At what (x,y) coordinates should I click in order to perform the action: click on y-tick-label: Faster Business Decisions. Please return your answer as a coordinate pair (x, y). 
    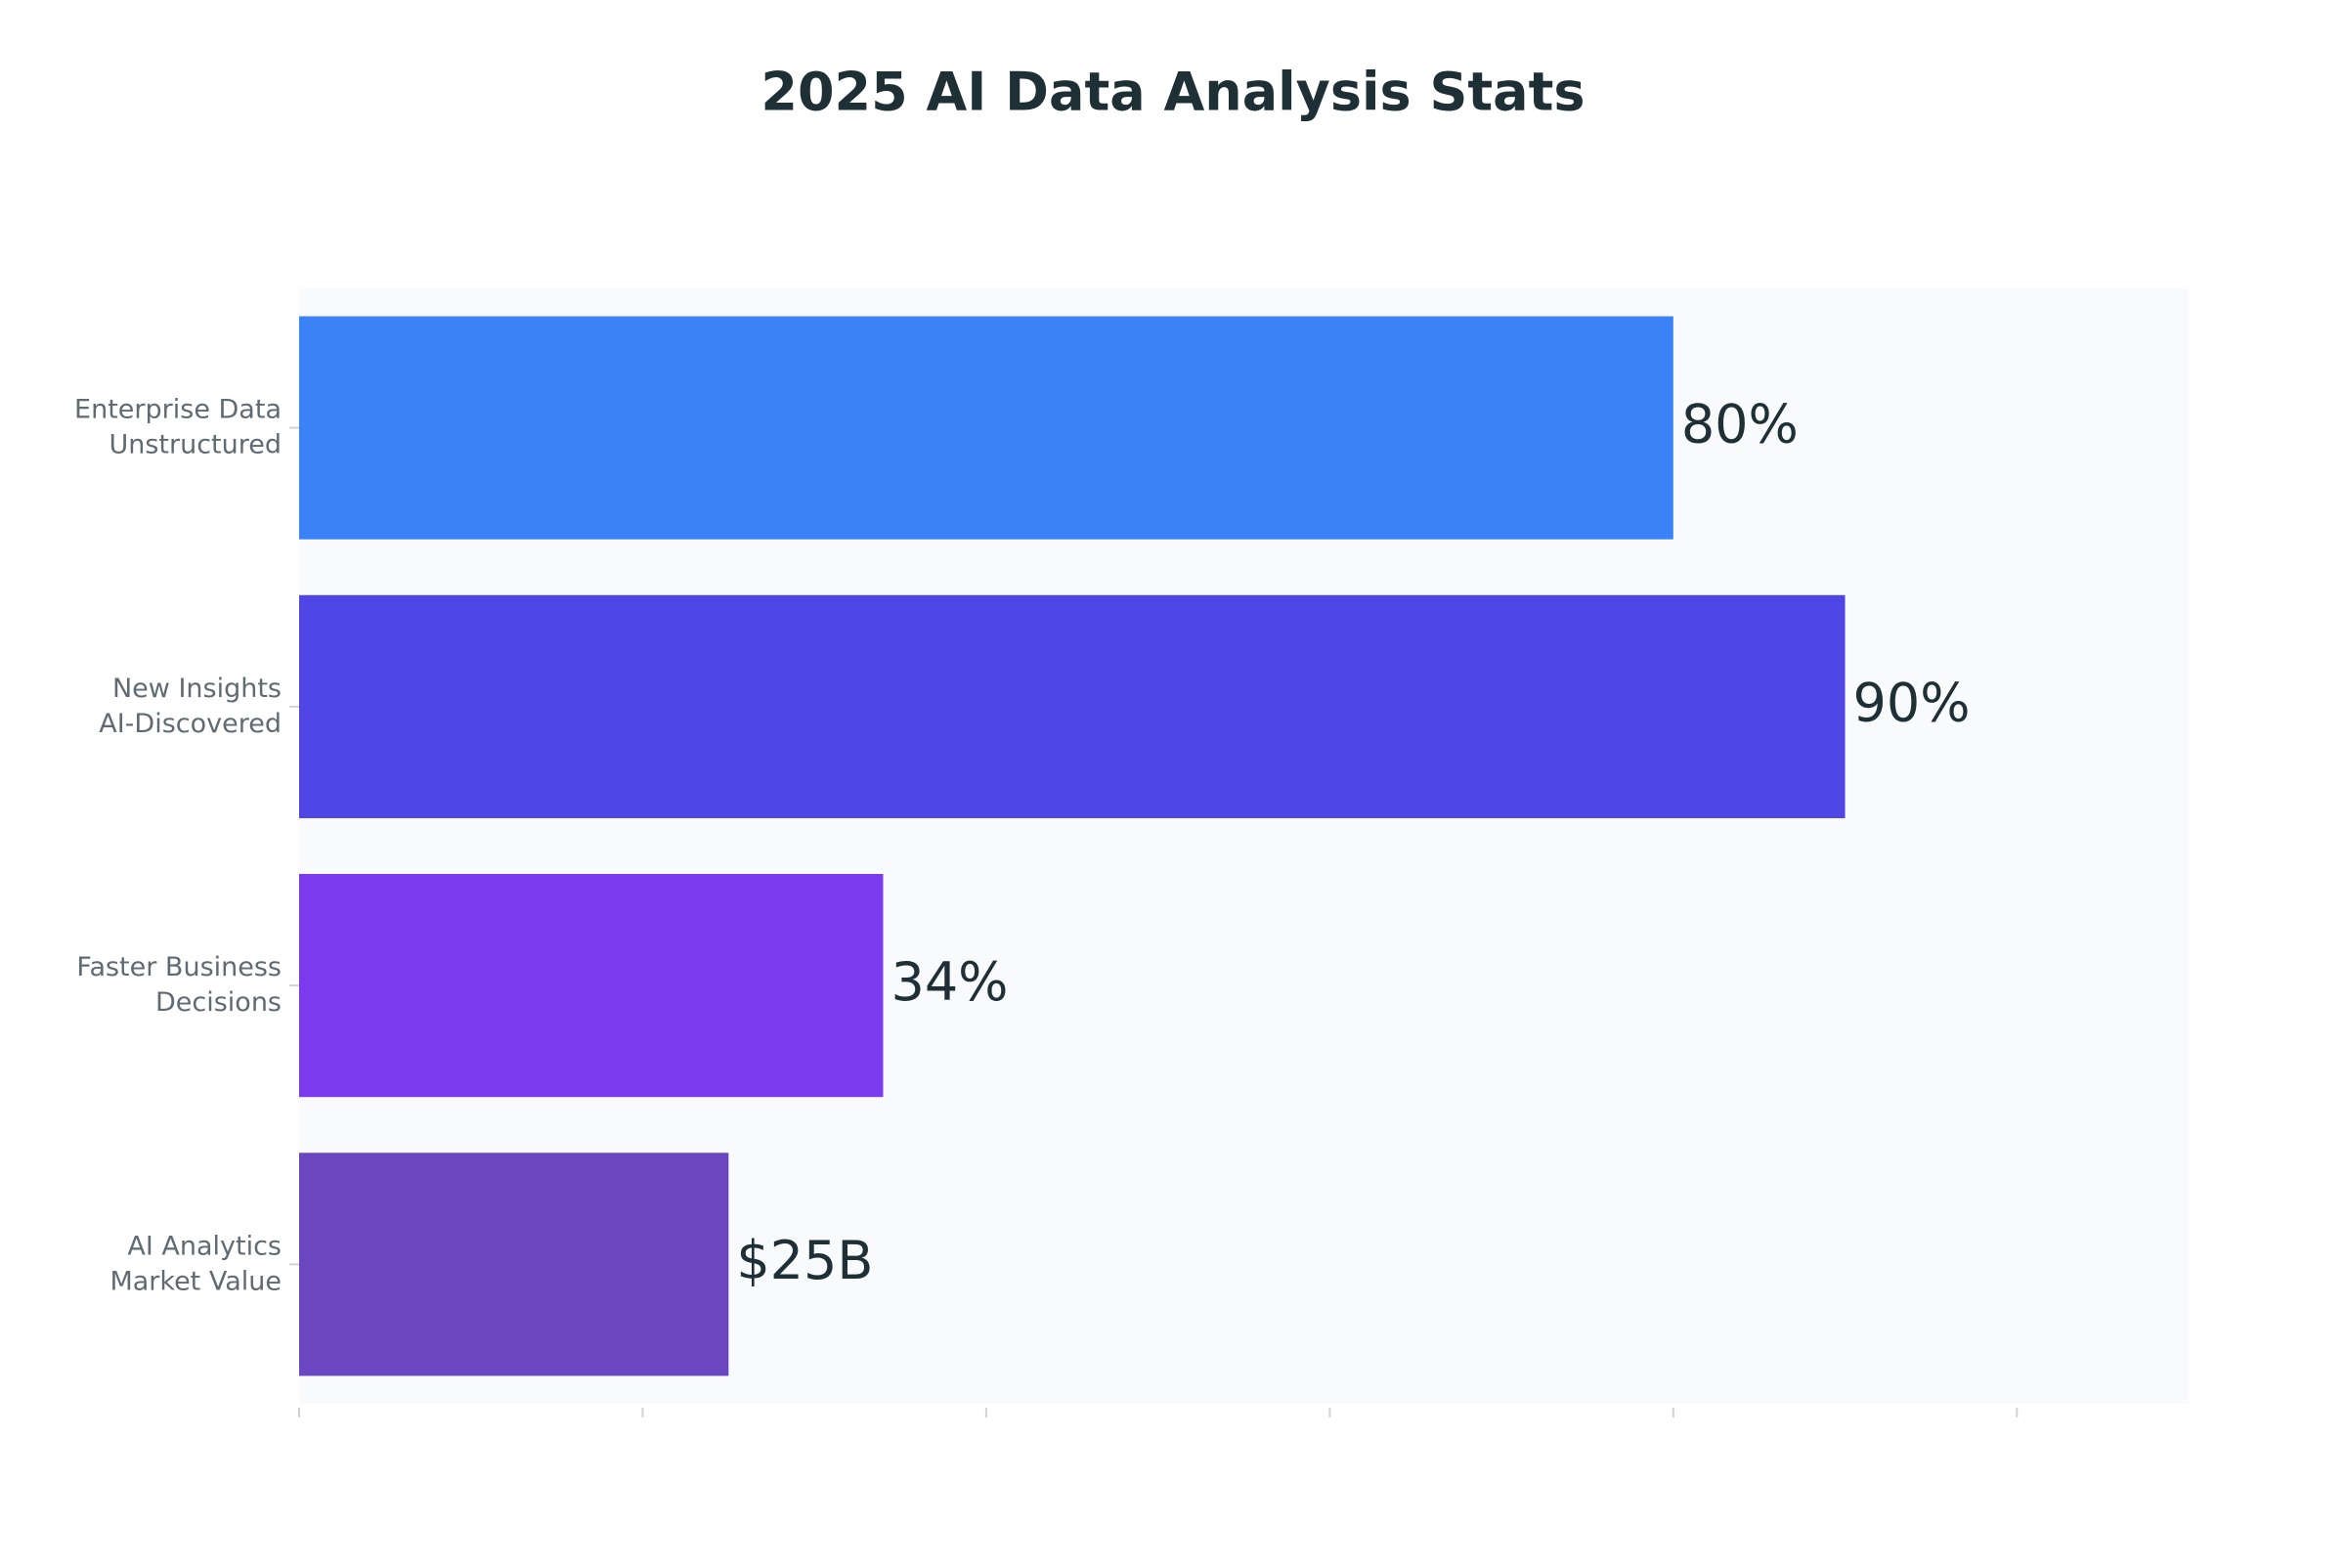
    Looking at the image, I should click on (179, 985).